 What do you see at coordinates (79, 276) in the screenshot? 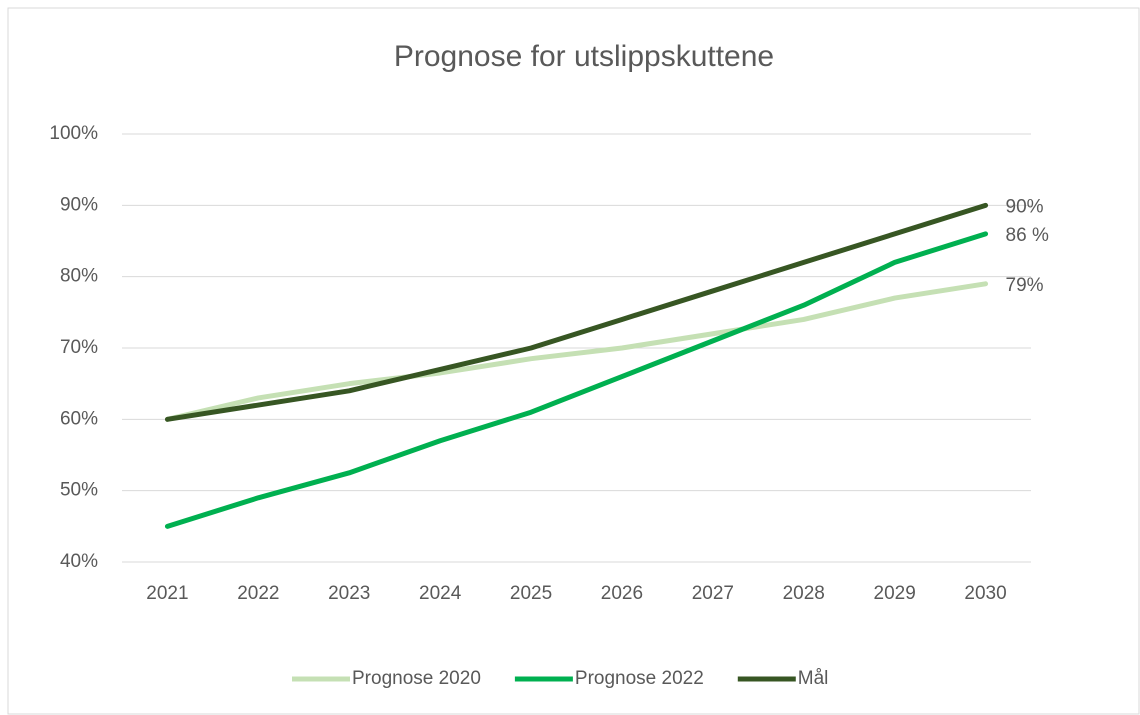
I see `y-tick-label: 80%` at bounding box center [79, 276].